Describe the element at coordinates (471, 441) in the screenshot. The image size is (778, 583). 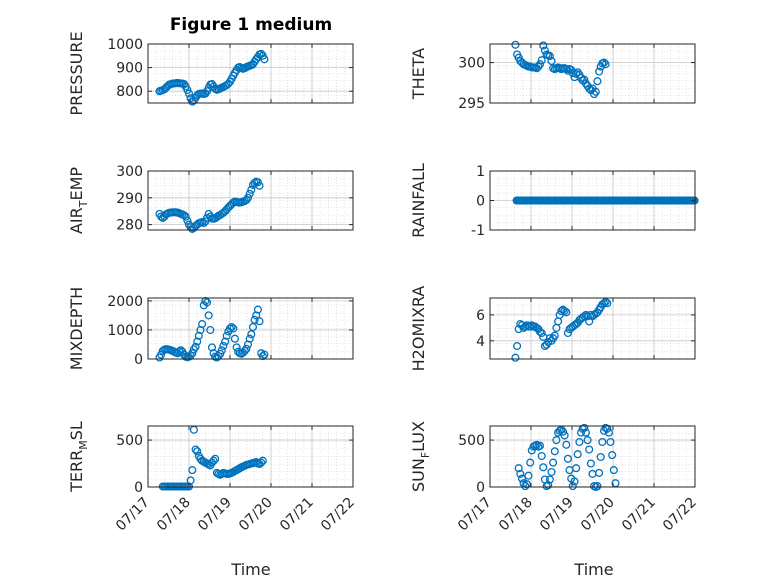
I see `y-tick-label: 500` at that location.